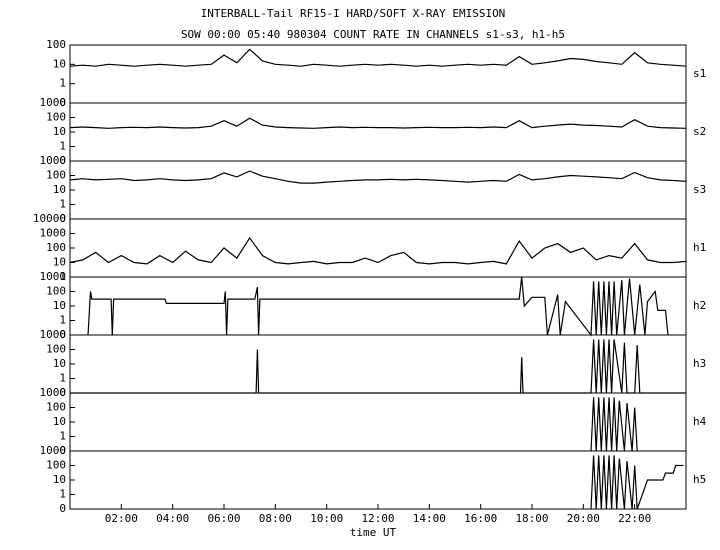 The image size is (720, 550). I want to click on x-tick-label: 06:00, so click(223, 518).